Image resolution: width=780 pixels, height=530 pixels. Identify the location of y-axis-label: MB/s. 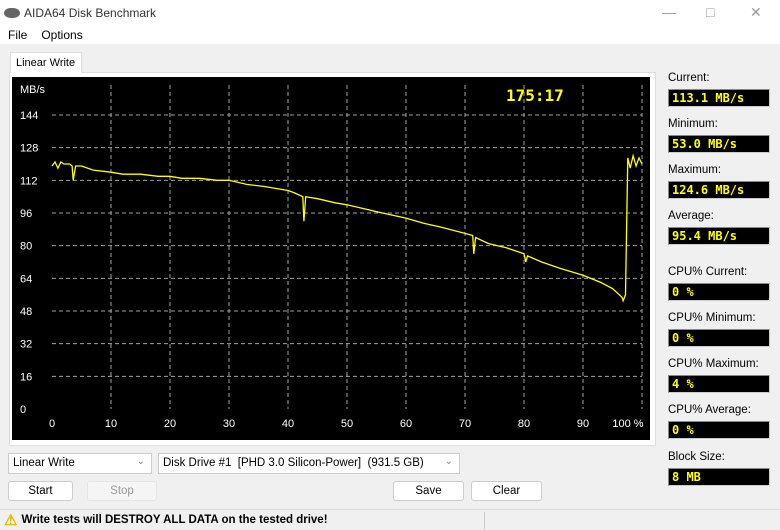
(33, 90).